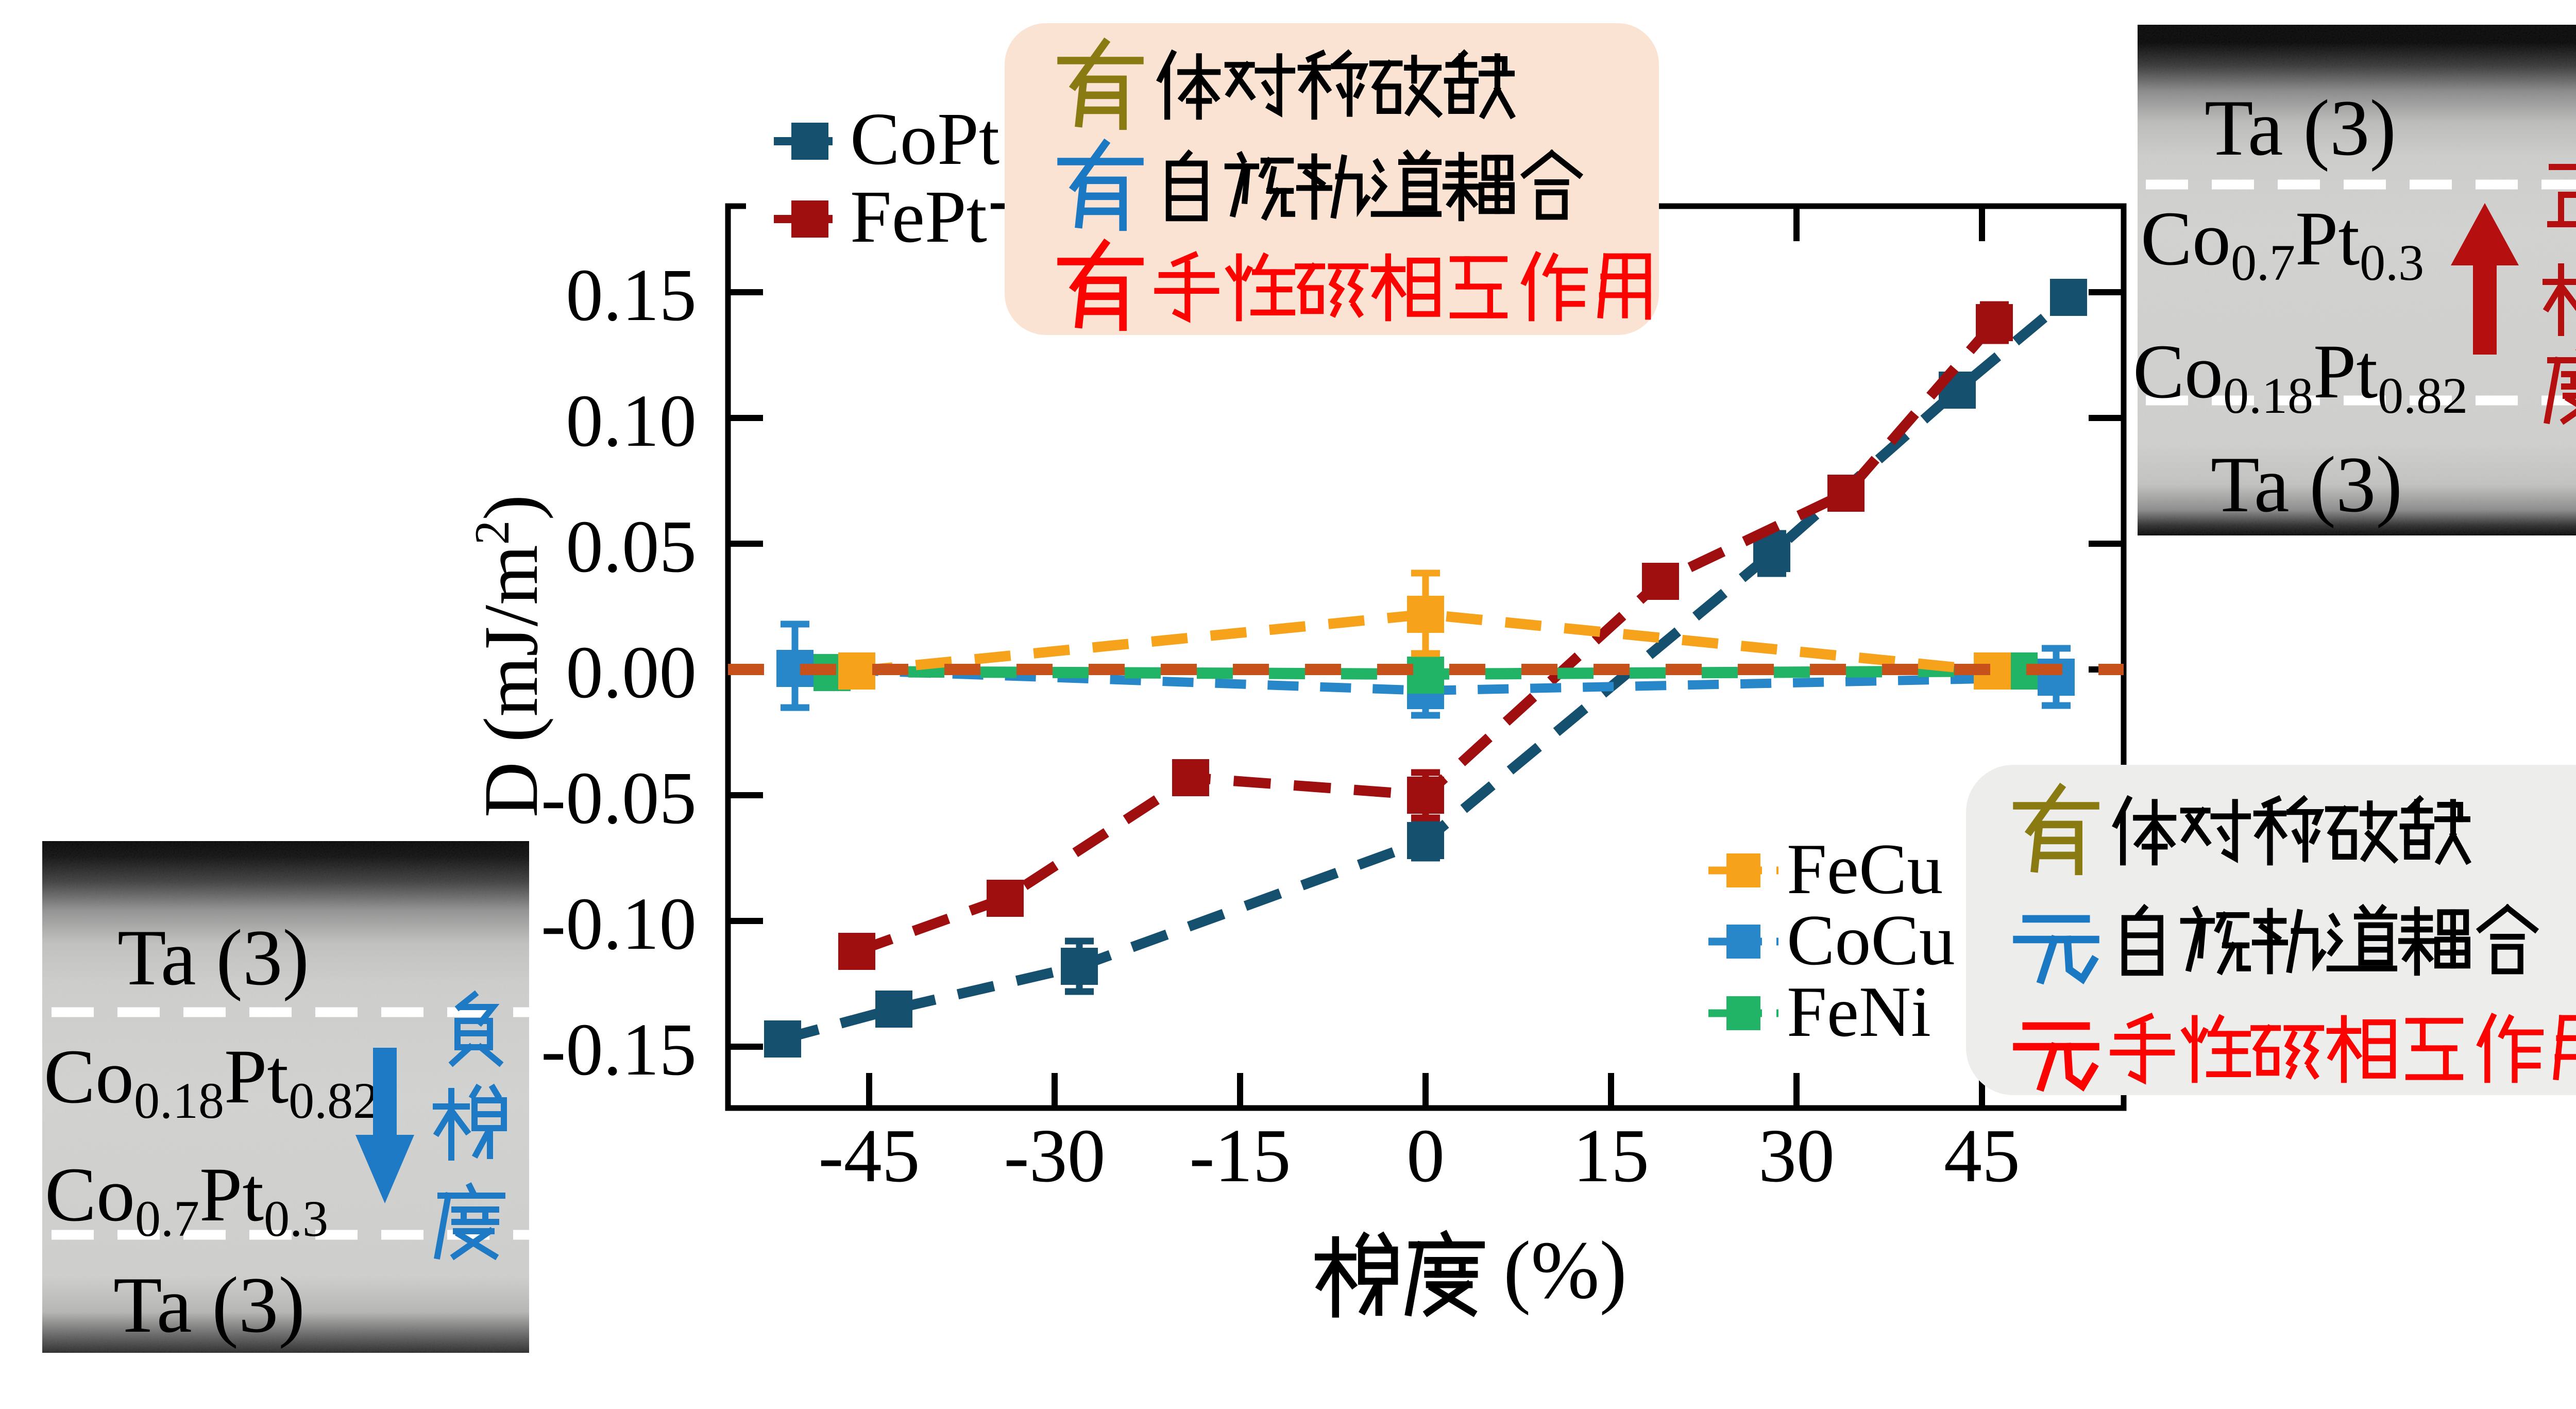 The image size is (2576, 1409). I want to click on svg-text: CoPt, so click(924, 139).